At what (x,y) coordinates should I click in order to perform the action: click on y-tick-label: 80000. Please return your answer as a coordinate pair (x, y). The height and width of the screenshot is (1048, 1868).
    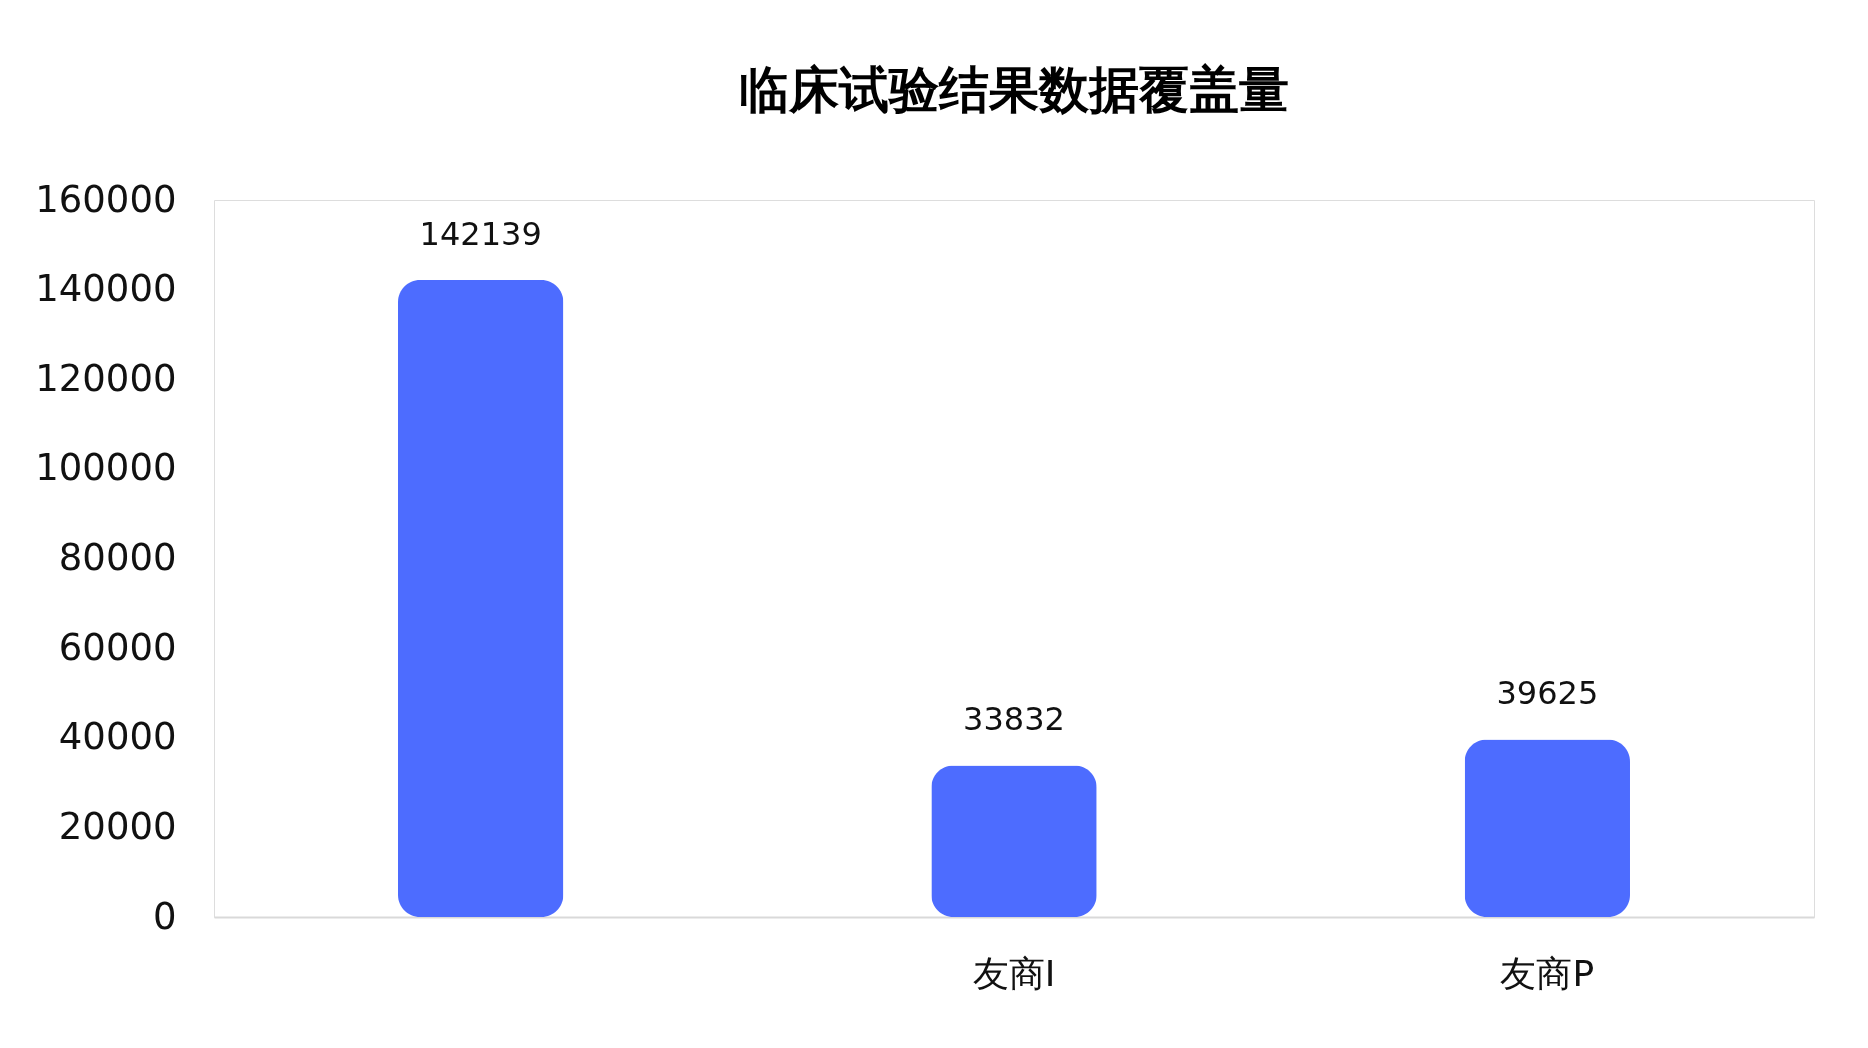
    Looking at the image, I should click on (117, 557).